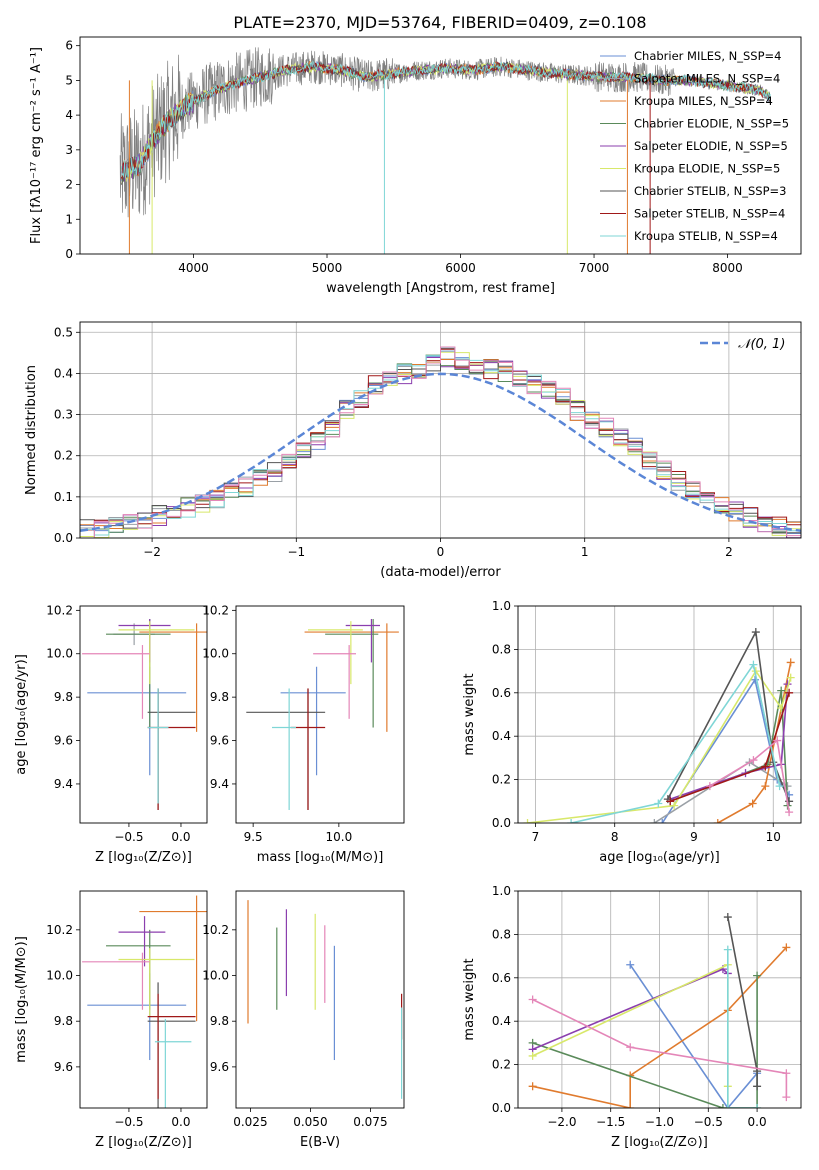 The width and height of the screenshot is (819, 1170). What do you see at coordinates (173, 958) in the screenshot?
I see `errorbar-point-kroupa-miles` at bounding box center [173, 958].